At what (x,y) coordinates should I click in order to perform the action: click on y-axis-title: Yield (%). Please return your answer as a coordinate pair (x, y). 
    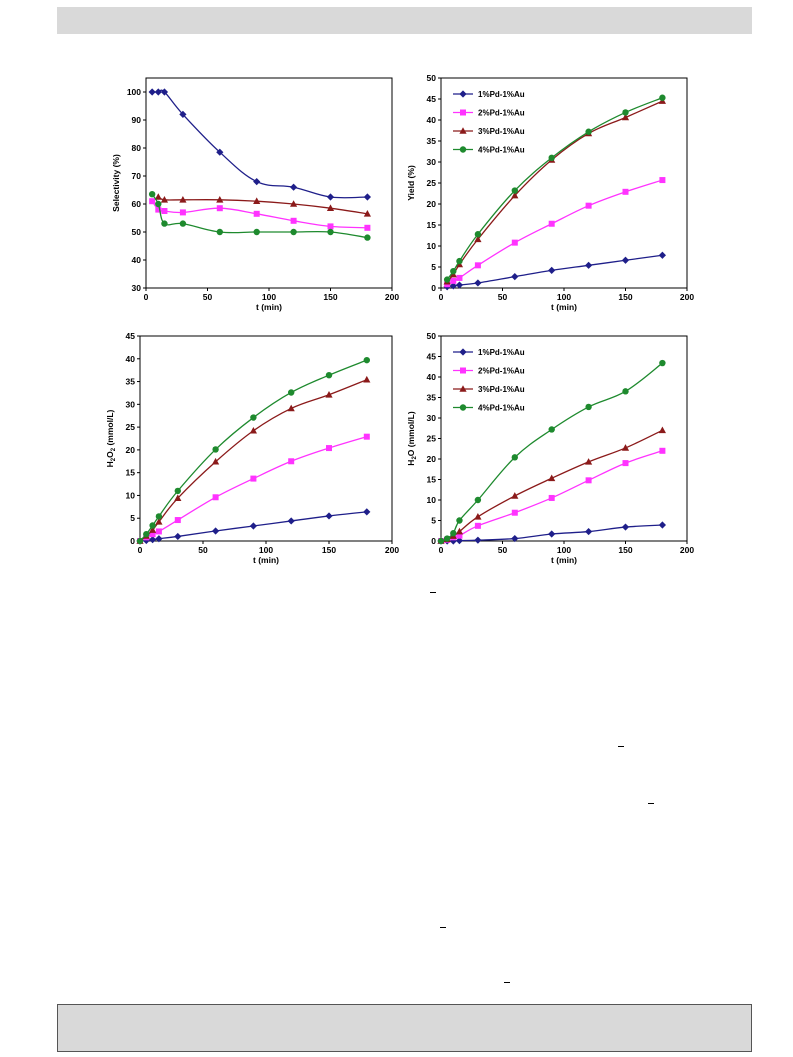
    Looking at the image, I should click on (411, 183).